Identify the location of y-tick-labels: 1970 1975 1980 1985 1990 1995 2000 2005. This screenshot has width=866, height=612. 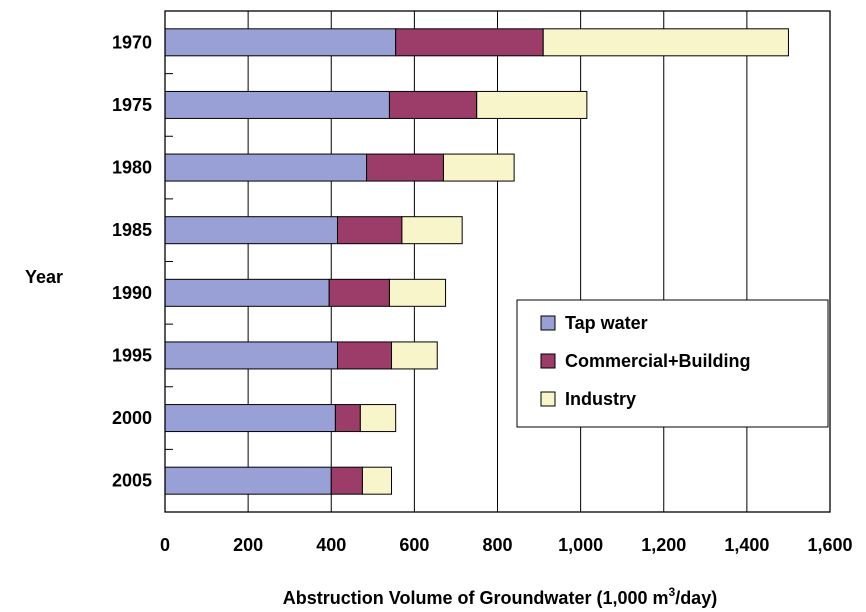
(132, 261).